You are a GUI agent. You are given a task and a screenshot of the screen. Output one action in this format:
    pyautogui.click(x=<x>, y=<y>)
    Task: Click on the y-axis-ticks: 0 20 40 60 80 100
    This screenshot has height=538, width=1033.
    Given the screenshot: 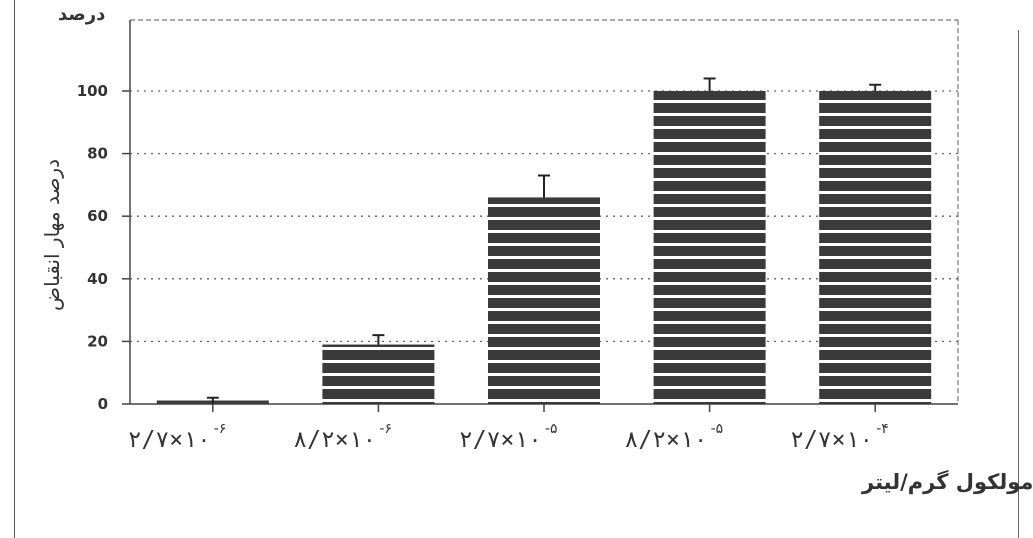 What is the action you would take?
    pyautogui.click(x=103, y=247)
    